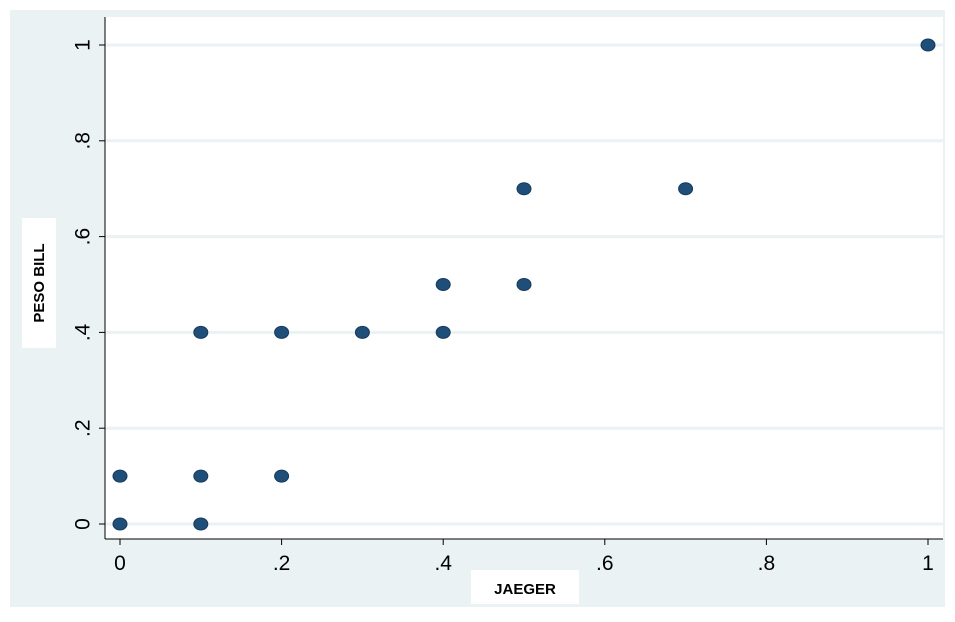  What do you see at coordinates (443, 563) in the screenshot?
I see `x-tick-label: .4` at bounding box center [443, 563].